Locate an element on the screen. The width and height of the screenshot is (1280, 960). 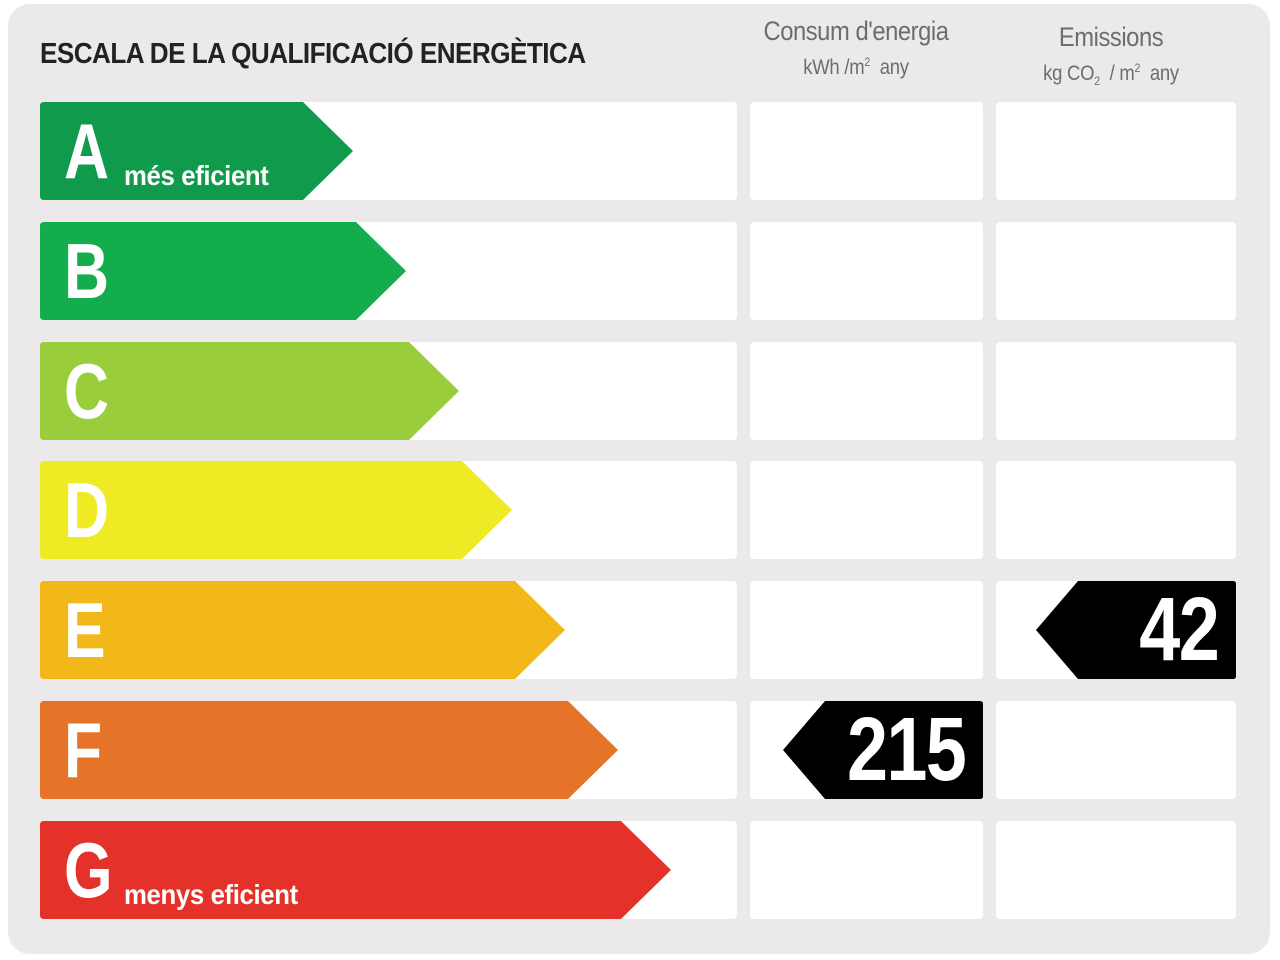
emissions-marker-fill is located at coordinates (1136, 630).